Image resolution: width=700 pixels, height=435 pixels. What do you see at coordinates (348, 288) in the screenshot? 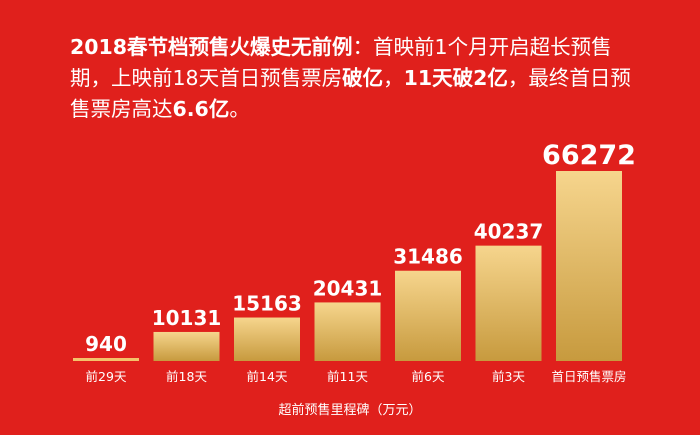
I see `bar-value-label-3: 20431` at bounding box center [348, 288].